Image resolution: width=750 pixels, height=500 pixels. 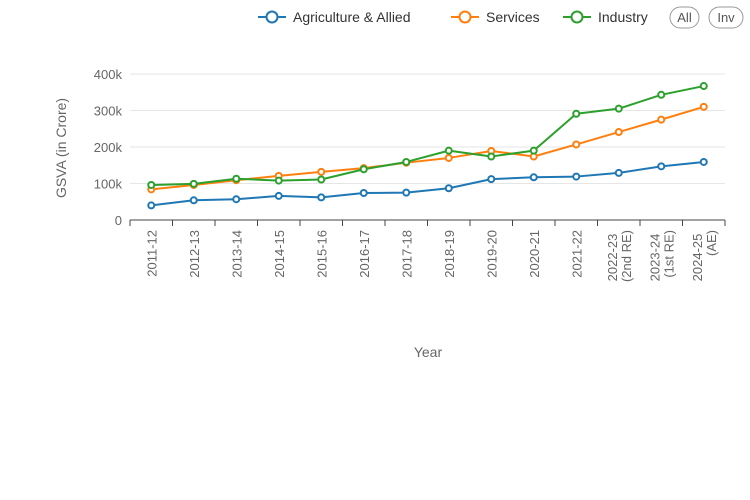 I want to click on legend-item-industry: Industry, so click(x=605, y=17).